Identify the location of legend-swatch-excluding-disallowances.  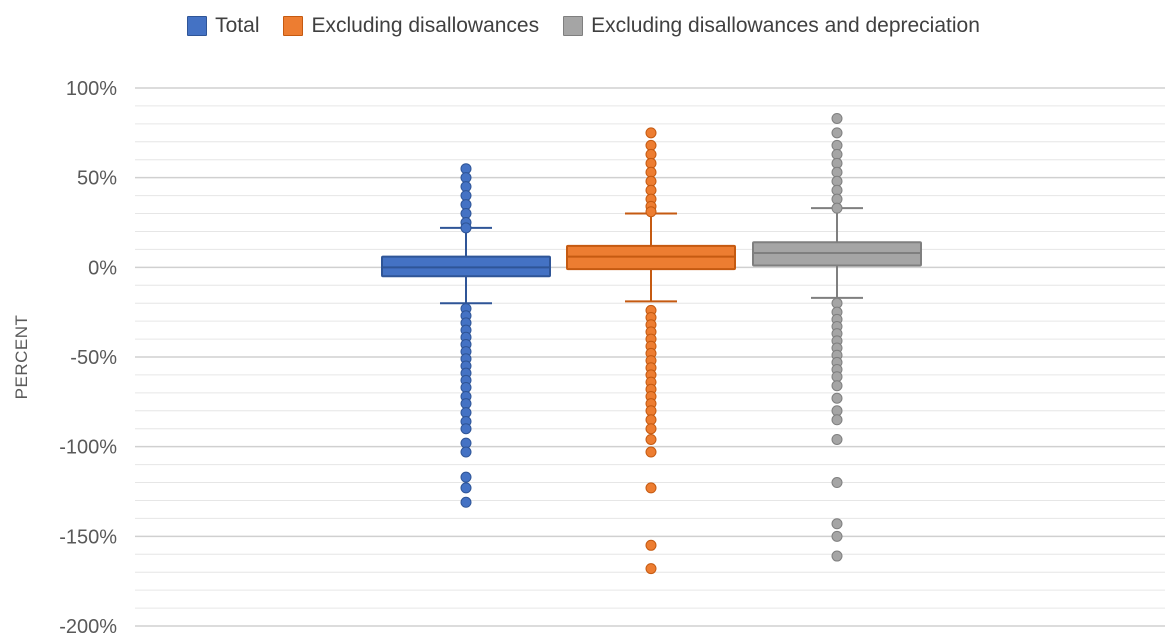
(293, 26).